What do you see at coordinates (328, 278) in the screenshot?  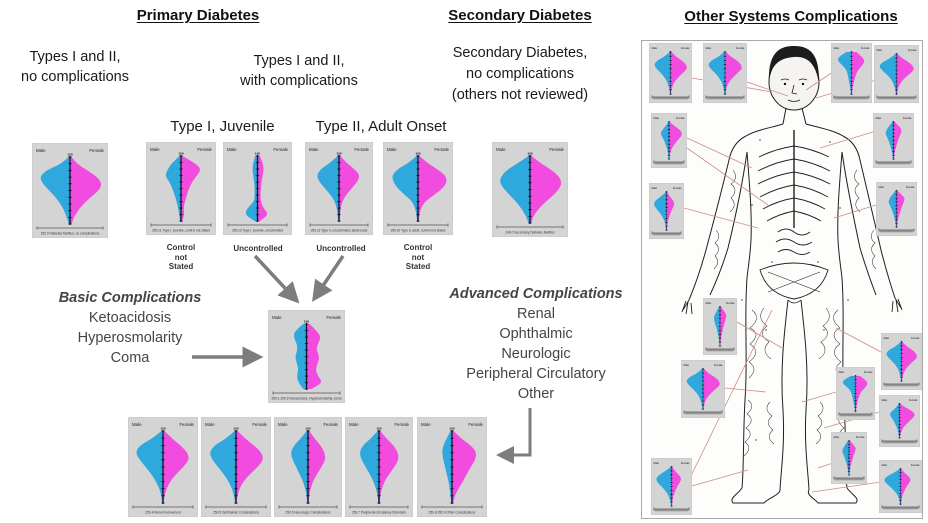 I see `arrow-uncontrolled-type2-to-merged` at bounding box center [328, 278].